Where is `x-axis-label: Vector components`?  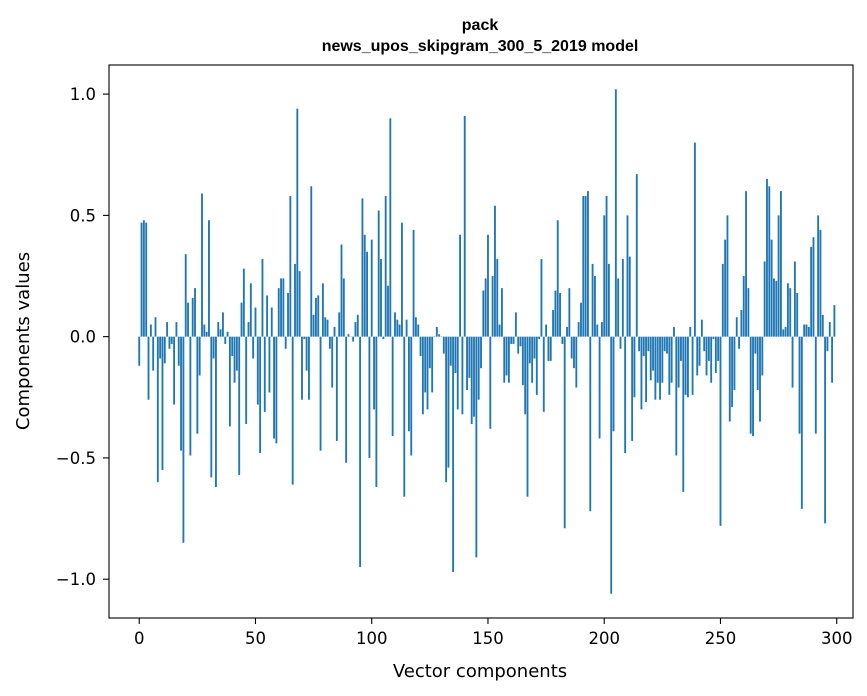
x-axis-label: Vector components is located at coordinates (480, 671).